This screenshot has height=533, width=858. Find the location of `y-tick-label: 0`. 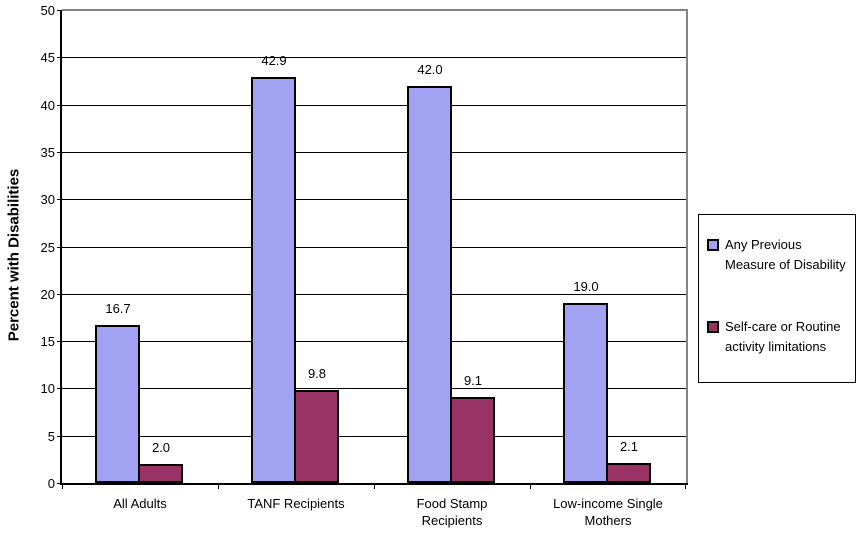

y-tick-label: 0 is located at coordinates (51, 483).